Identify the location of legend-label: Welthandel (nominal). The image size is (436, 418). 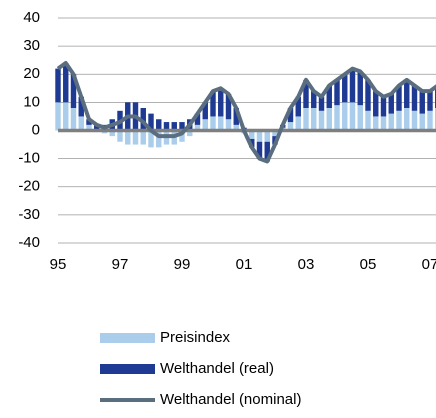
(230, 399).